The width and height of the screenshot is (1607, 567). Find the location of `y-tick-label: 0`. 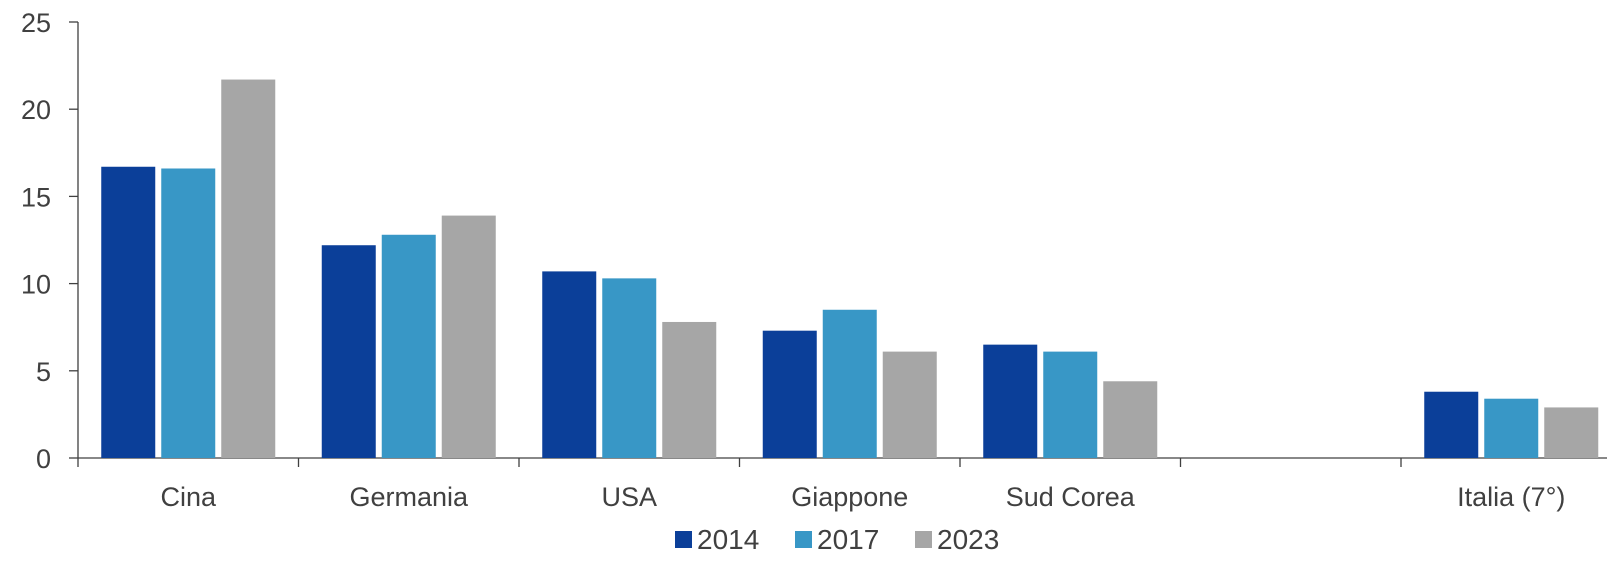

y-tick-label: 0 is located at coordinates (43, 459).